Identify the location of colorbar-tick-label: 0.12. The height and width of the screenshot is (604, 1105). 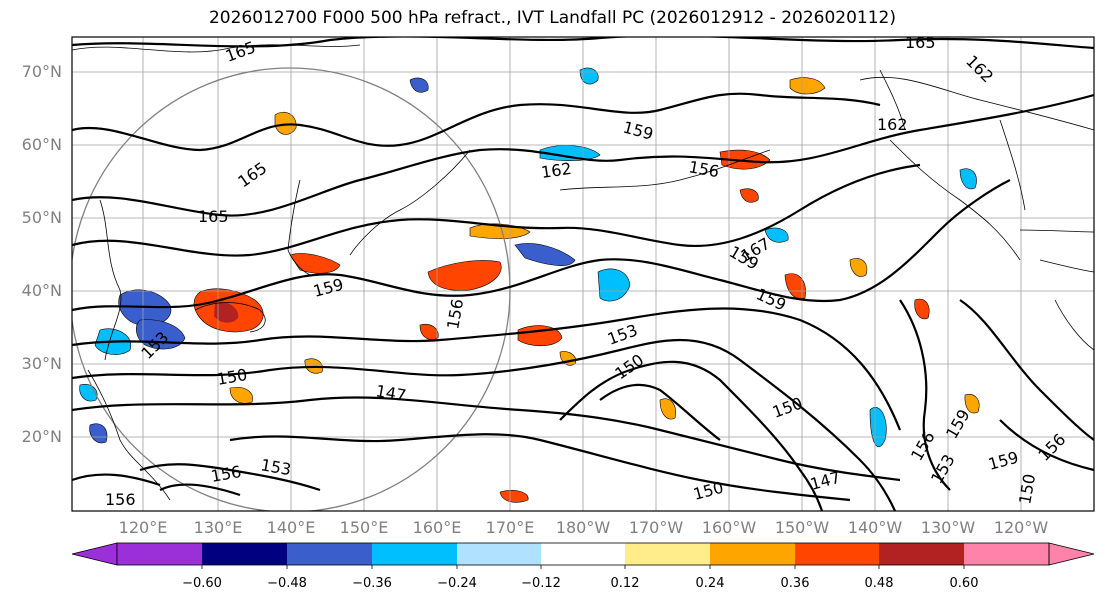
(625, 583).